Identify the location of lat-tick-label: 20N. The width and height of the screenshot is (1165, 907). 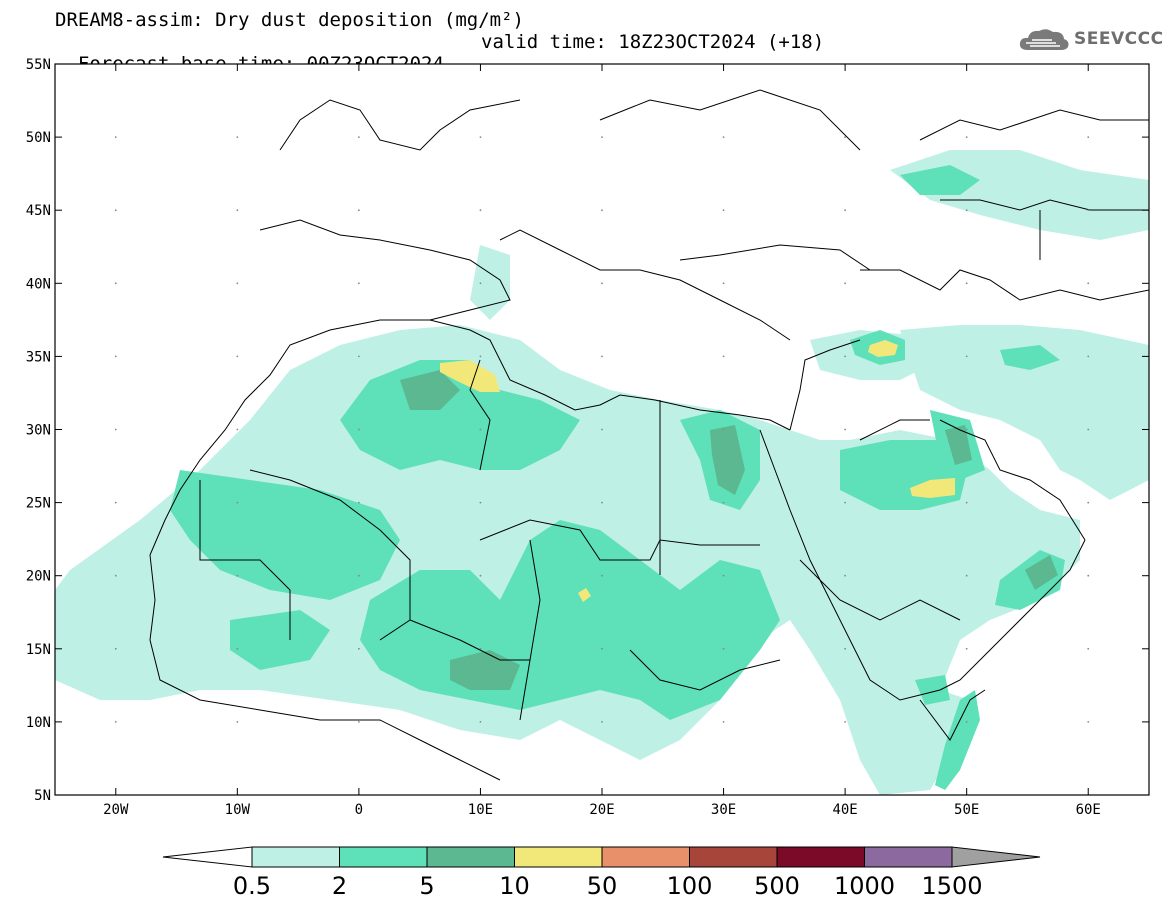
(38, 577).